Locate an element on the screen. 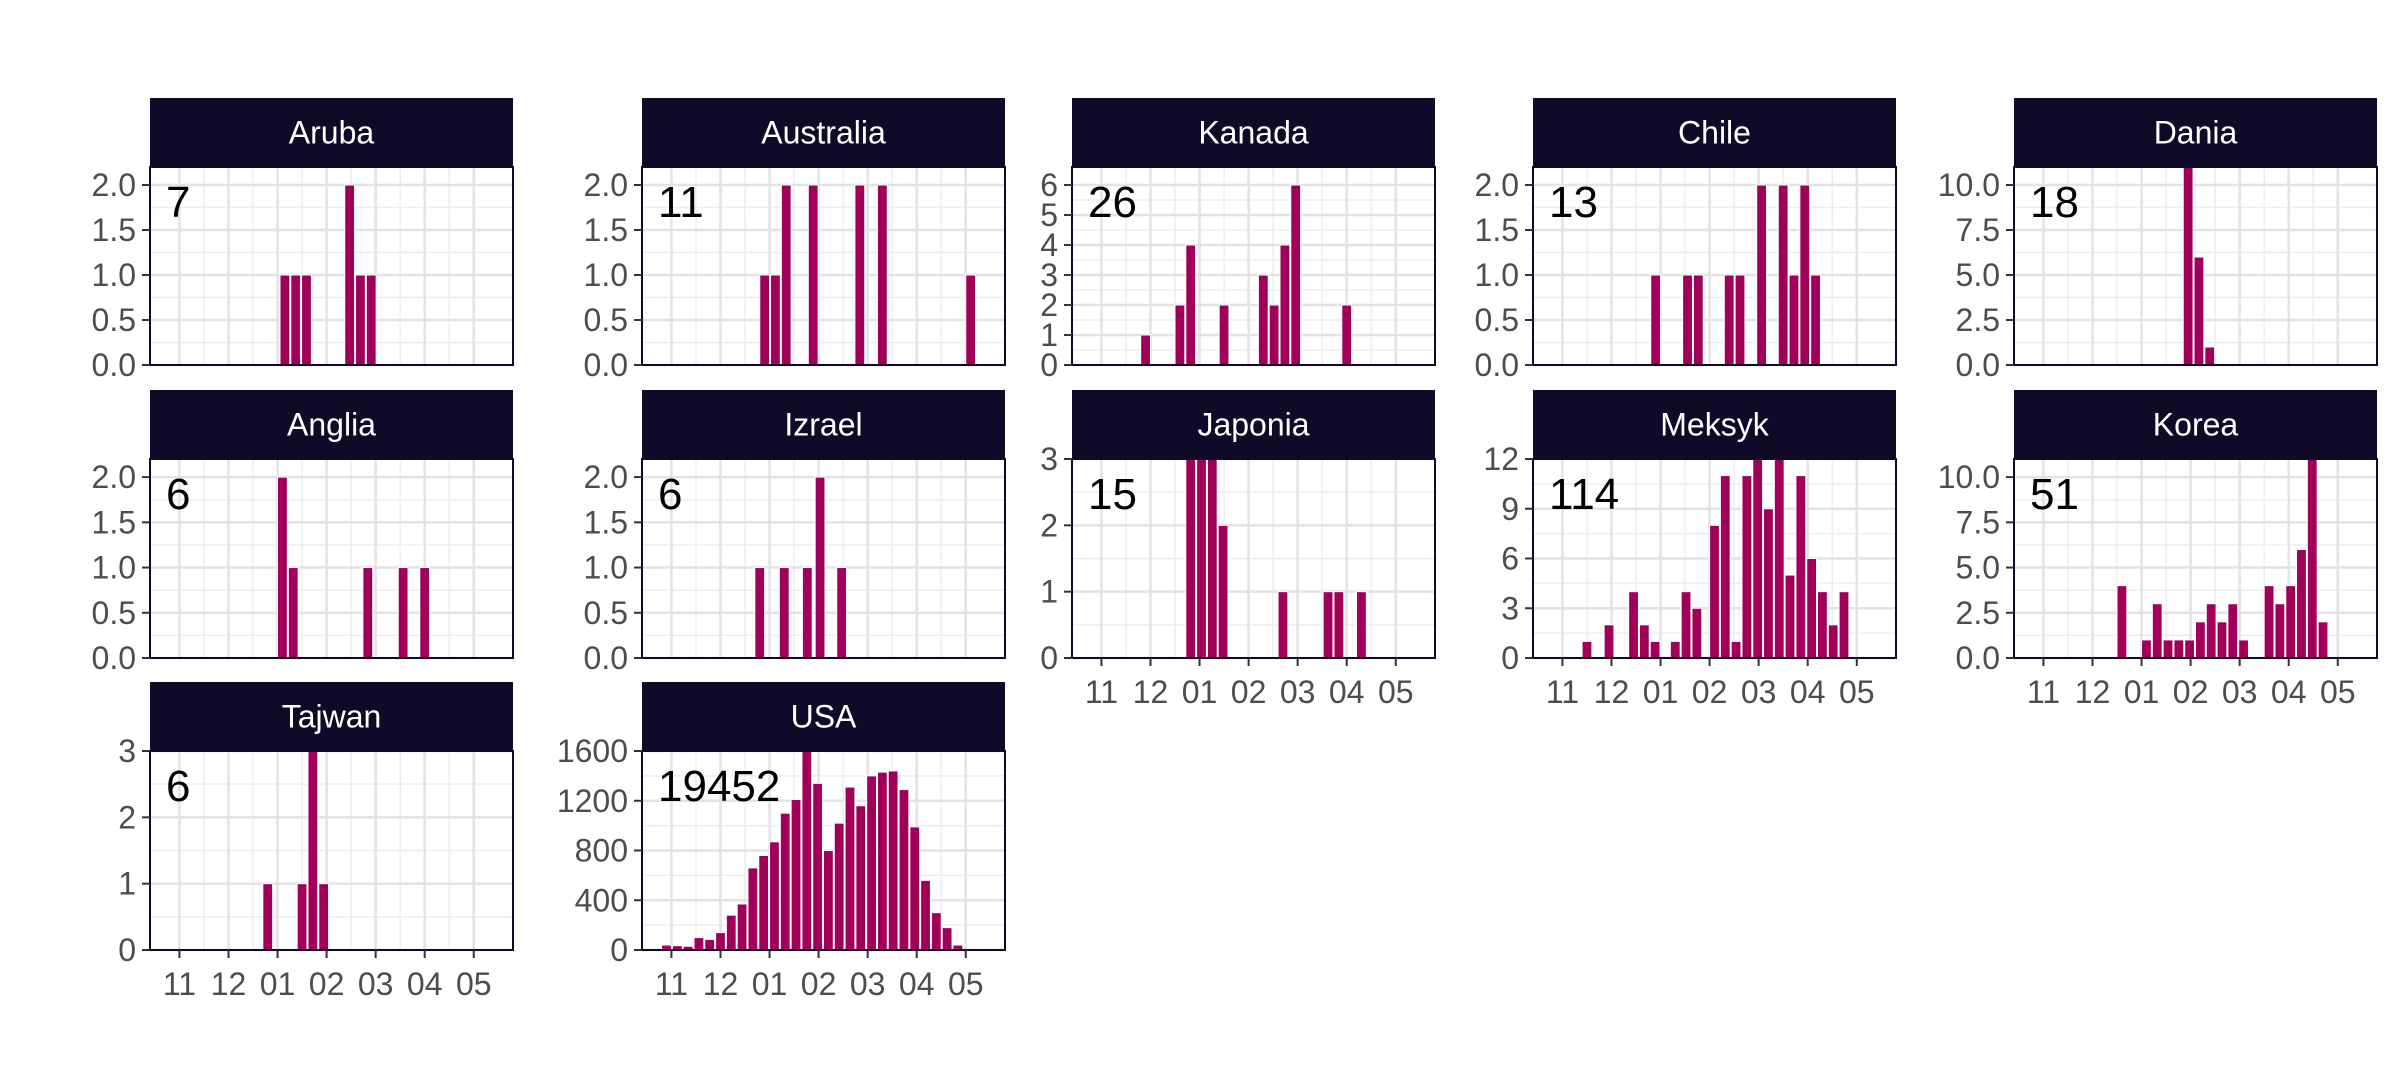 The height and width of the screenshot is (1085, 2400). y-tick-label: 12 is located at coordinates (1501, 459).